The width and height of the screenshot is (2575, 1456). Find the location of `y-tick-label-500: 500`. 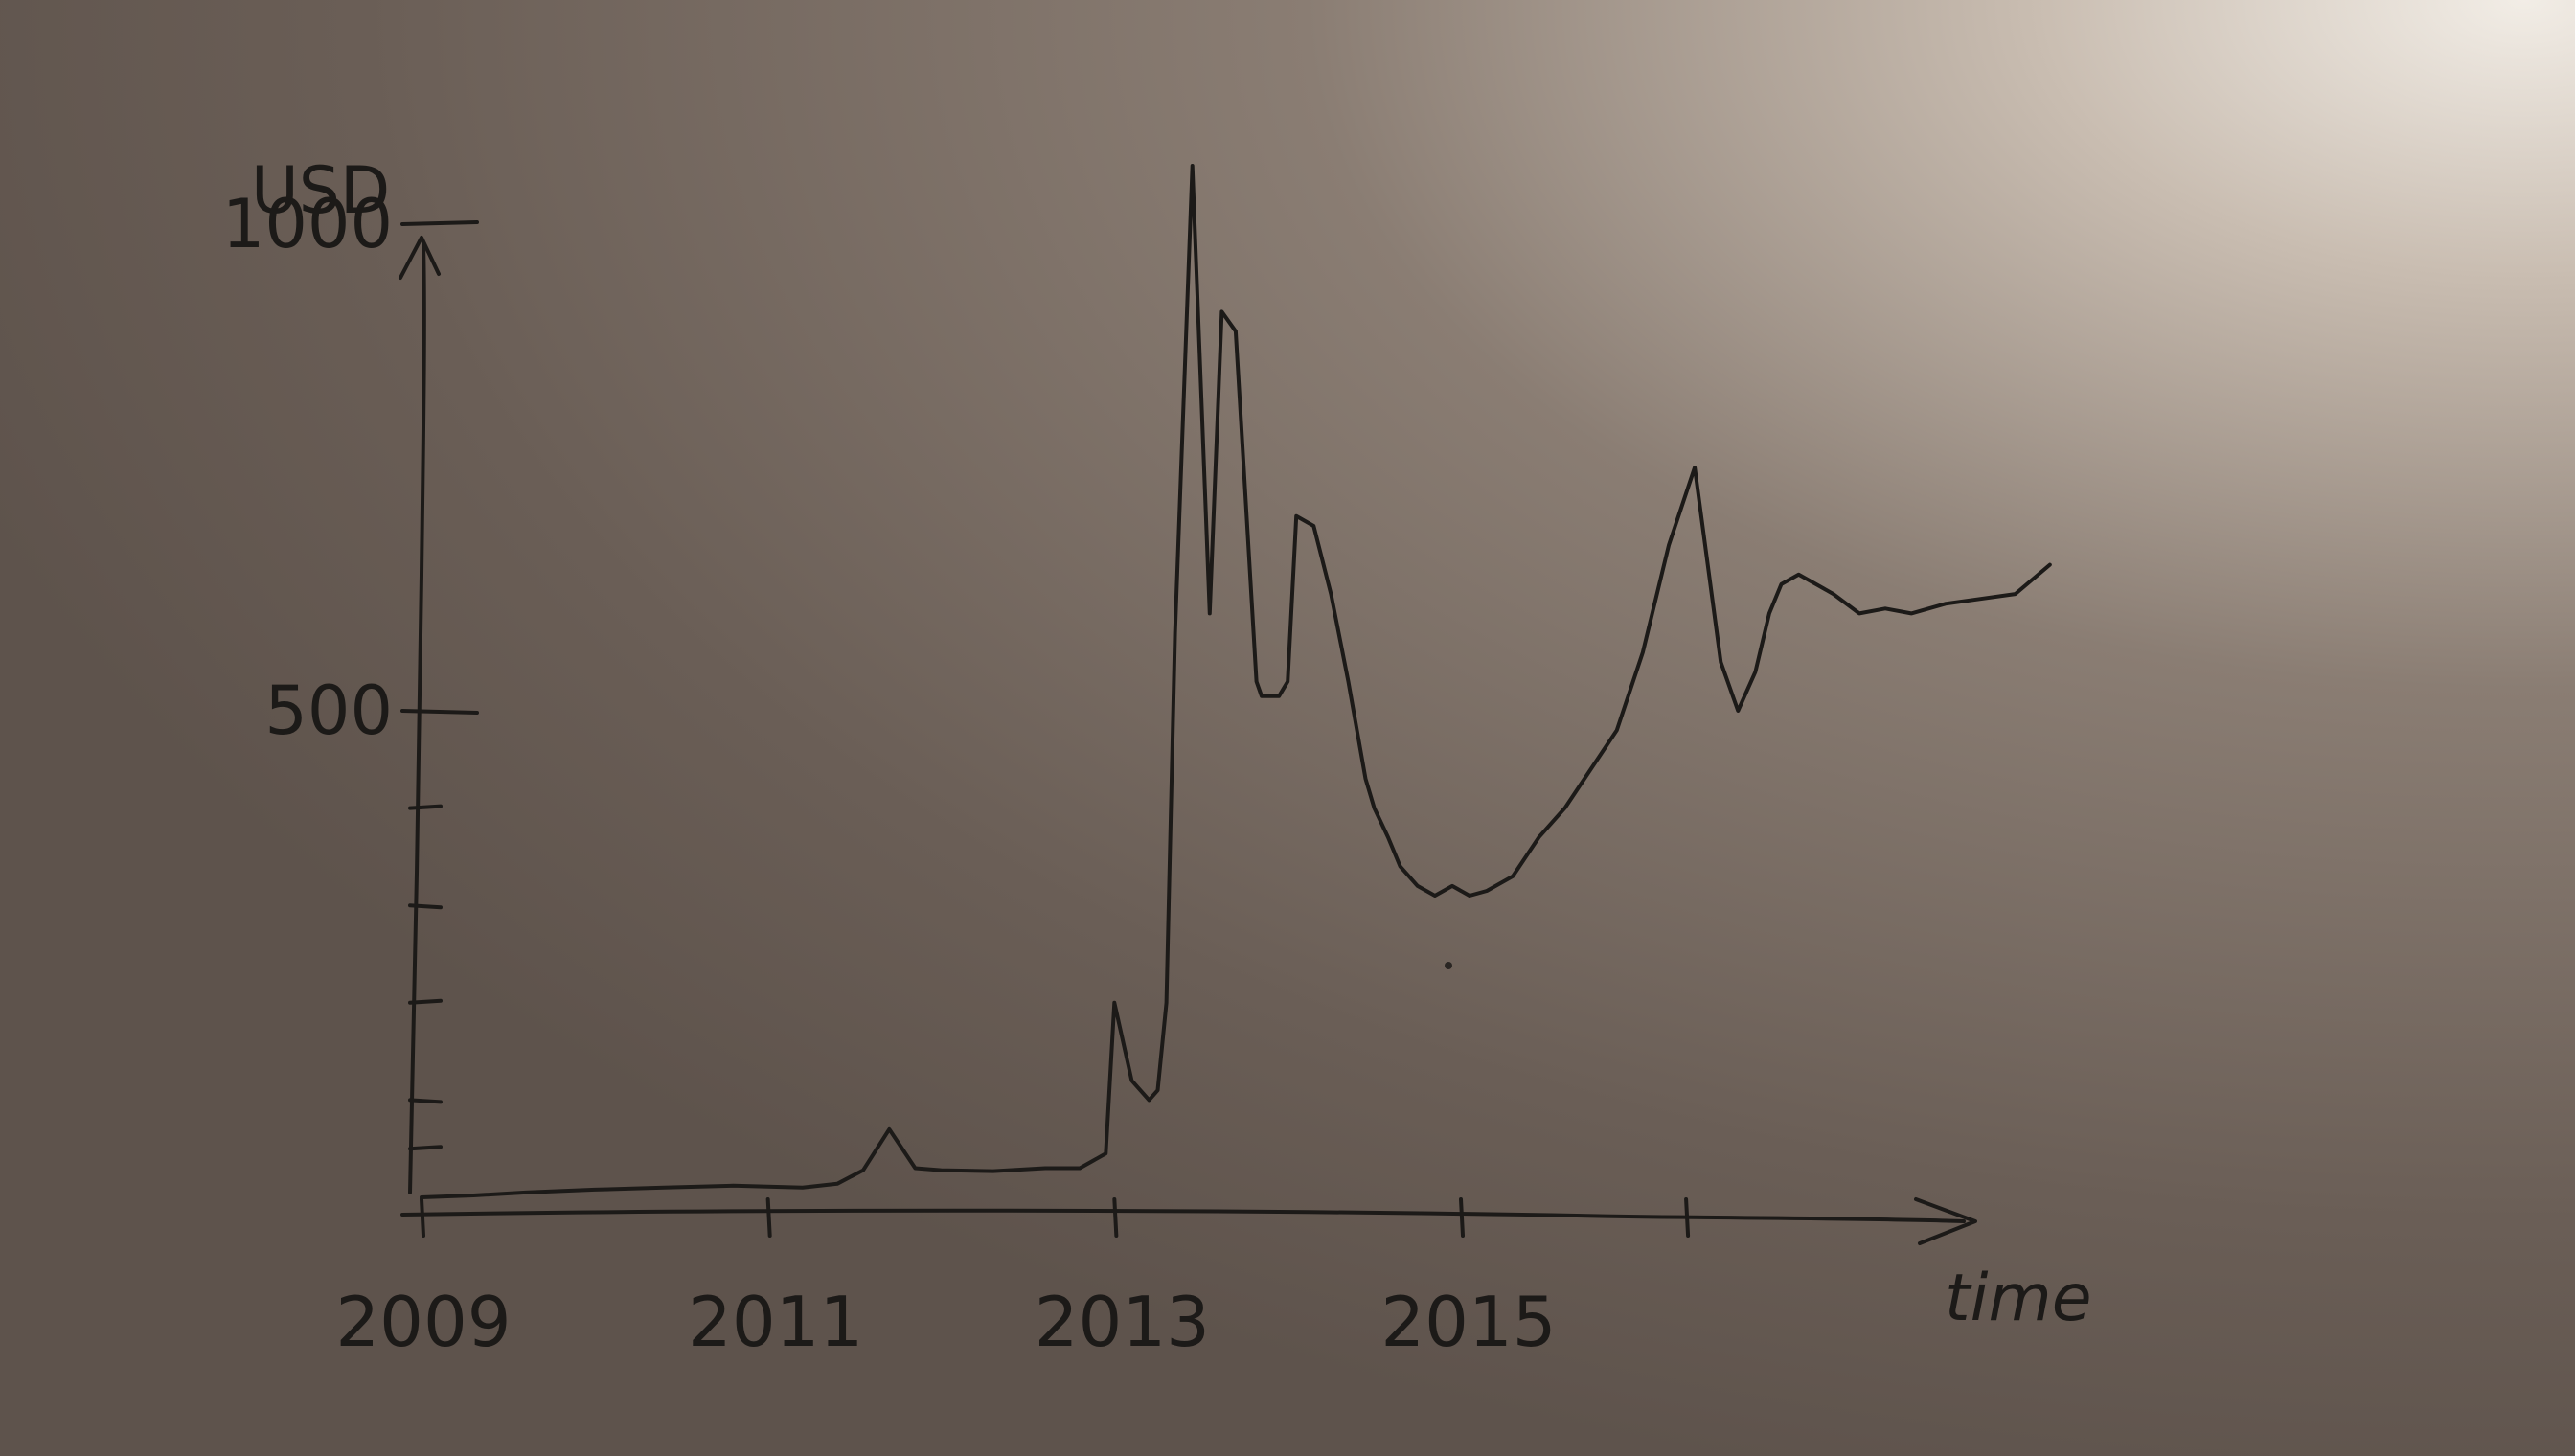

y-tick-label-500: 500 is located at coordinates (328, 710).